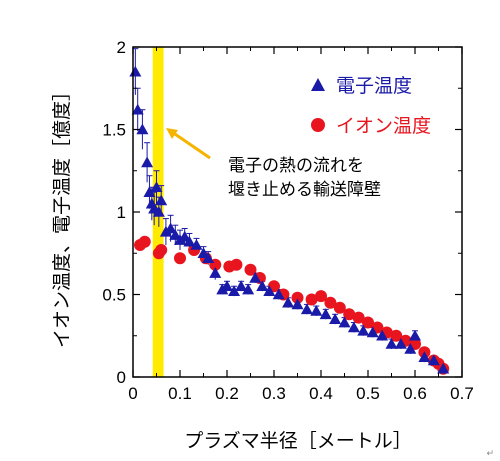 Image resolution: width=500 pixels, height=461 pixels. Describe the element at coordinates (296, 166) in the screenshot. I see `annotation-line-1: 電子の熱の流れを` at that location.